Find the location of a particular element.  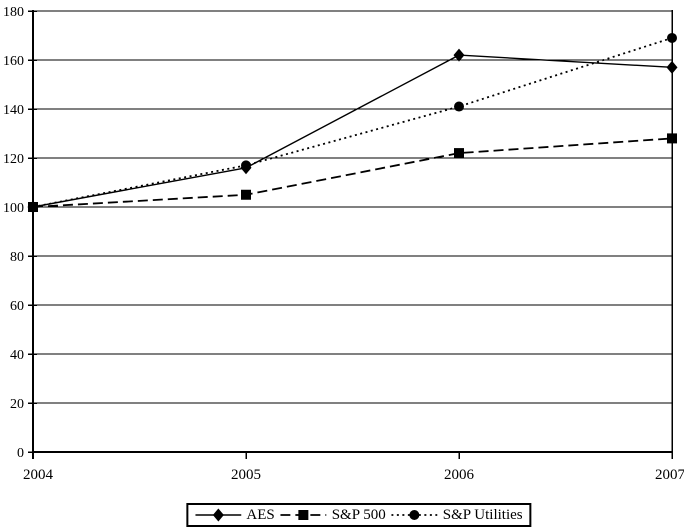

y-tick-label-120: 120 is located at coordinates (13, 159).